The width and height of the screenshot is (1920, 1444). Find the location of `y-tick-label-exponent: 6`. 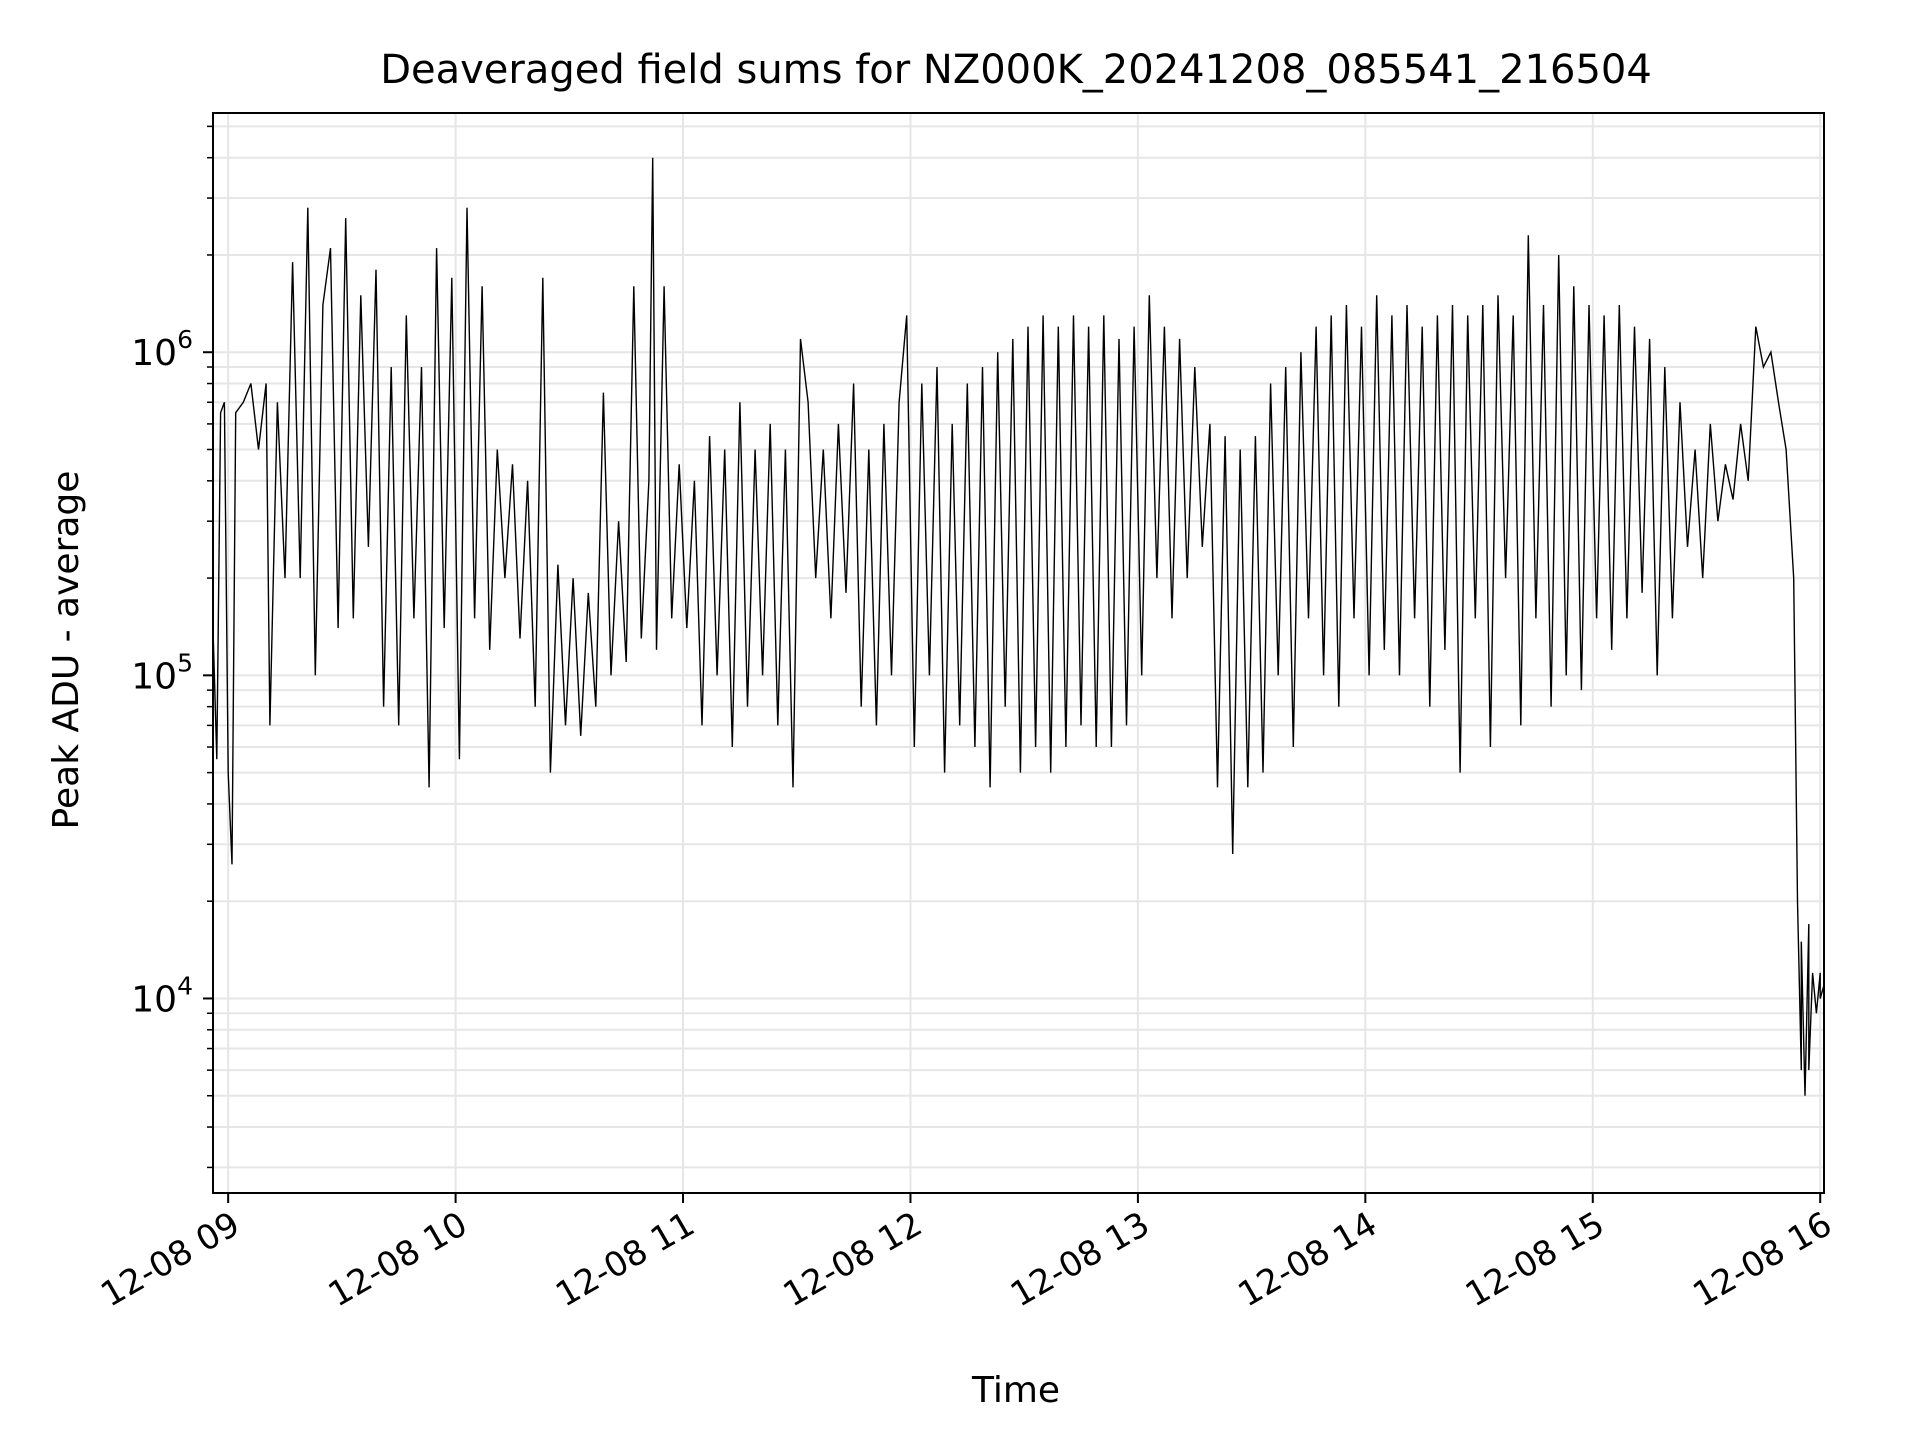

y-tick-label-exponent: 6 is located at coordinates (185, 339).